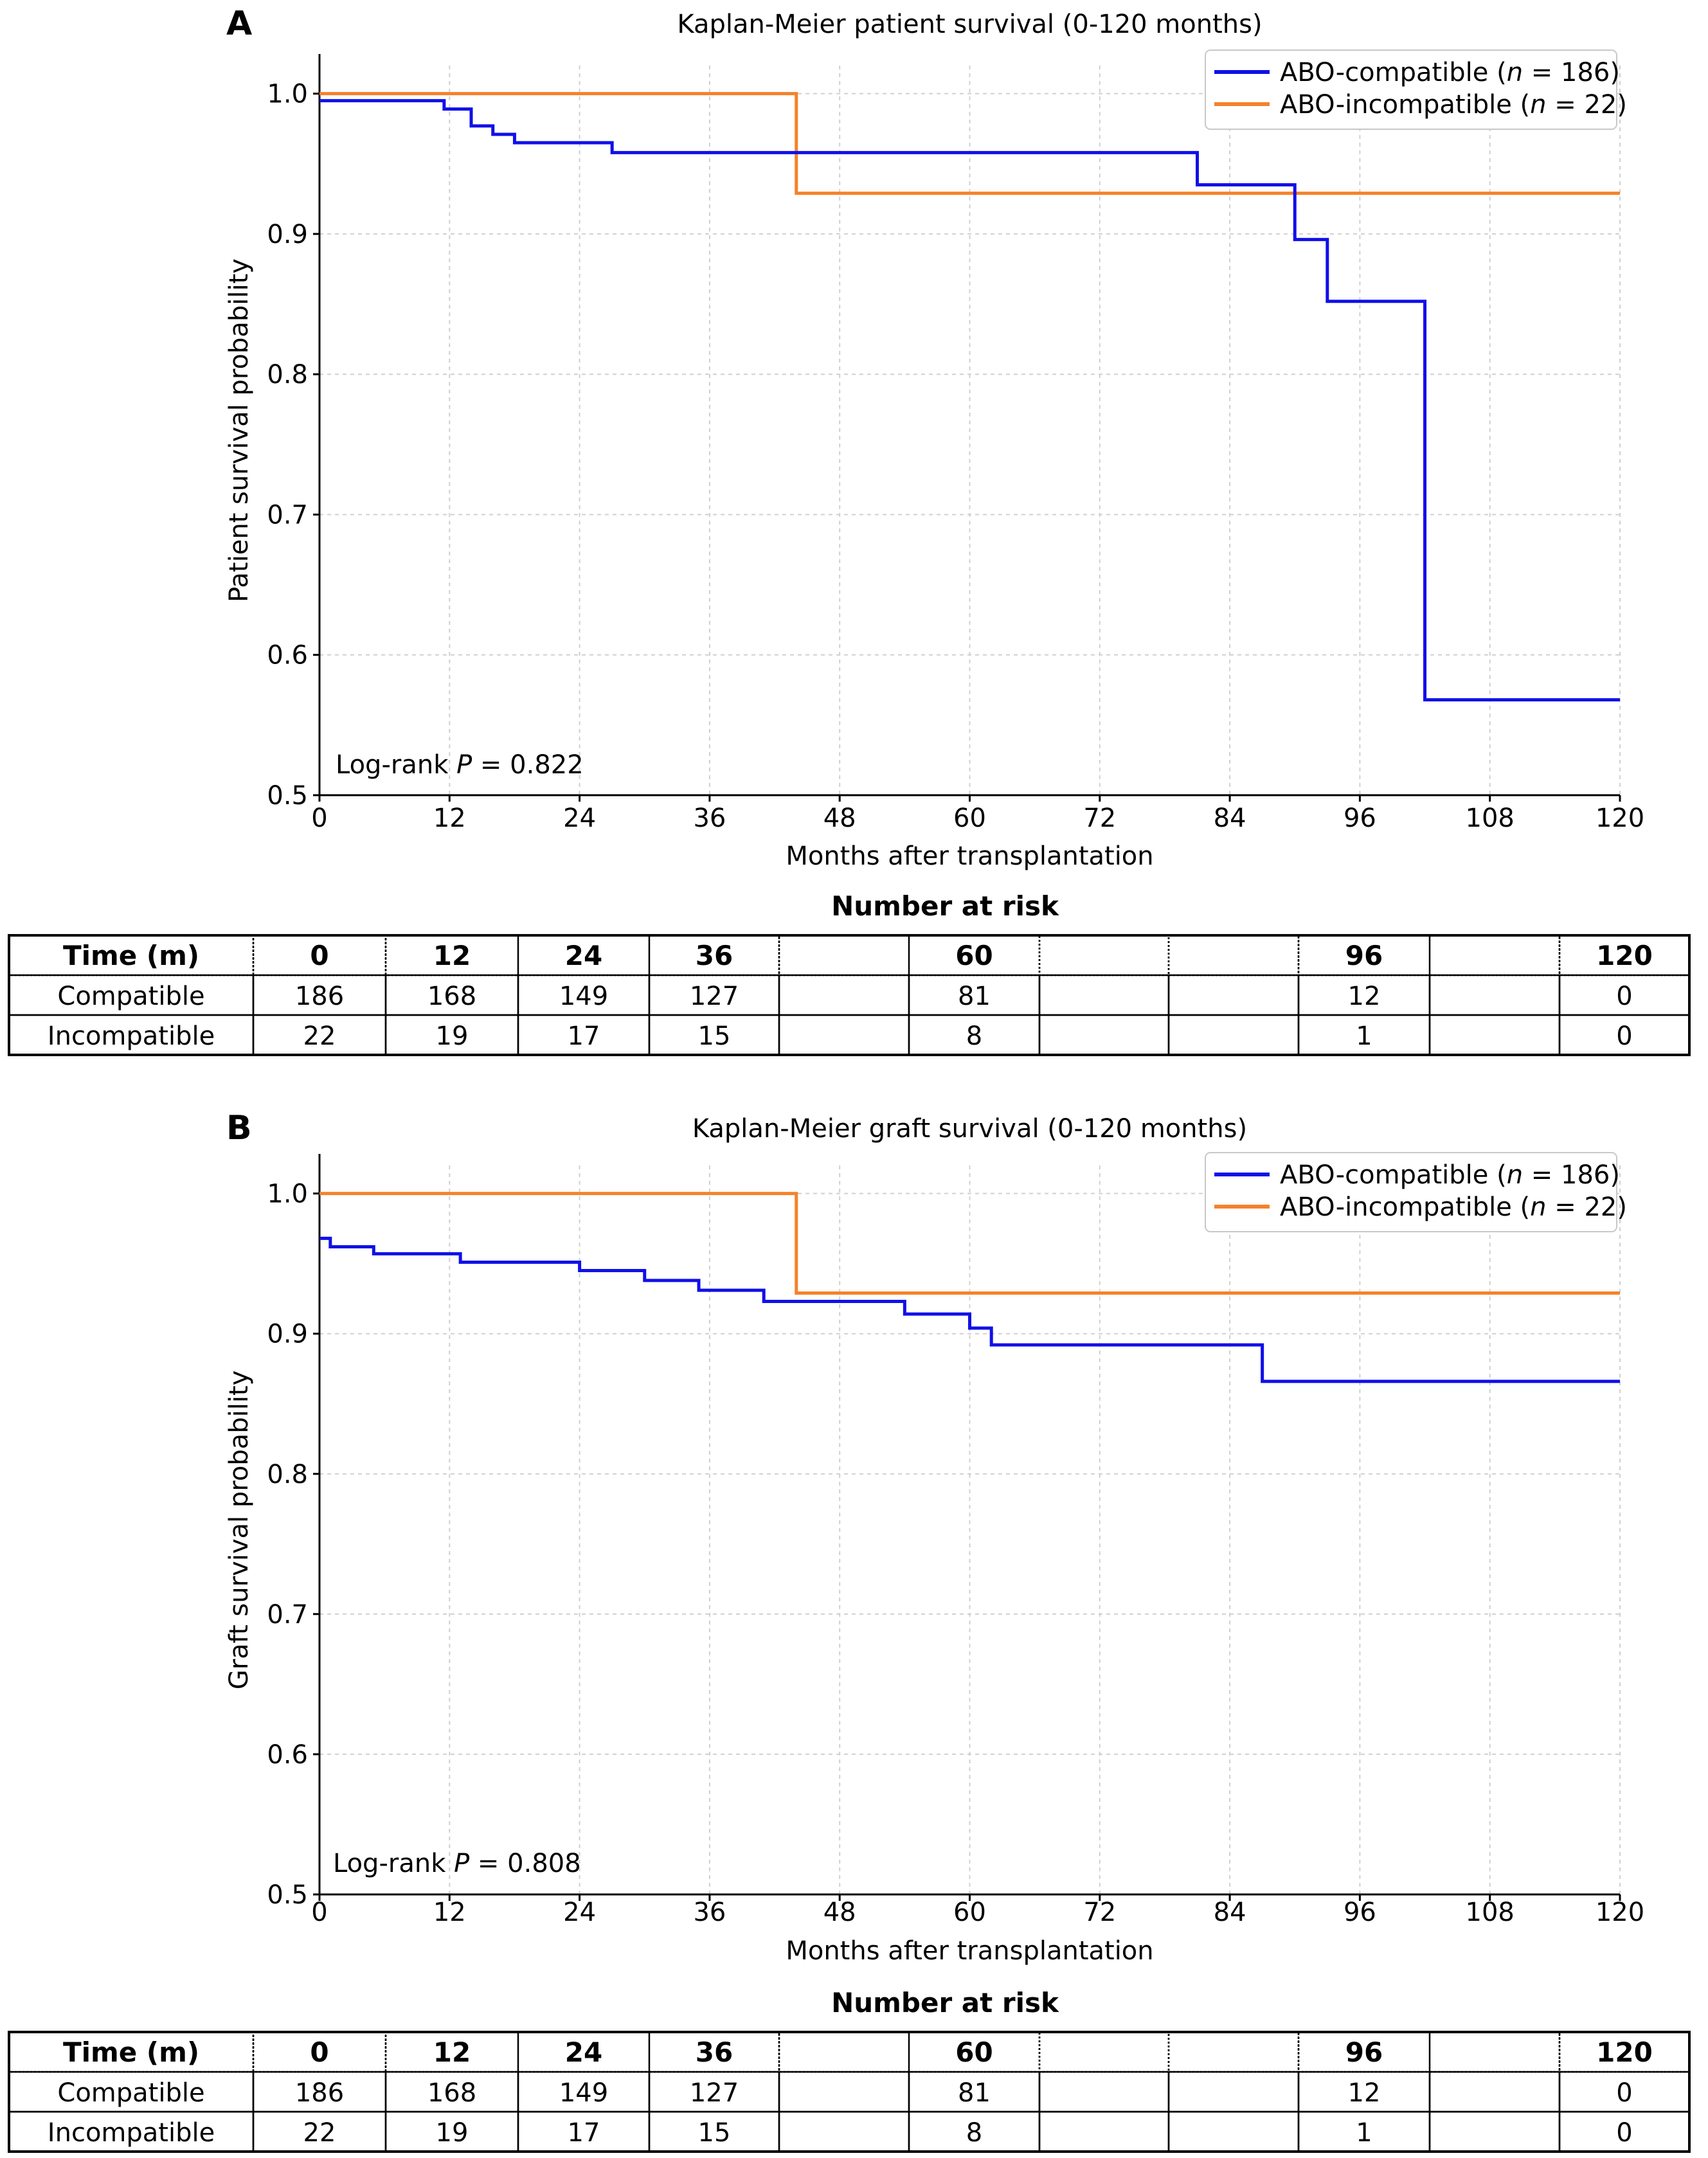 The height and width of the screenshot is (2158, 1708). What do you see at coordinates (1454, 1207) in the screenshot?
I see `legend-label: ABO-incompatible (n = 22)` at bounding box center [1454, 1207].